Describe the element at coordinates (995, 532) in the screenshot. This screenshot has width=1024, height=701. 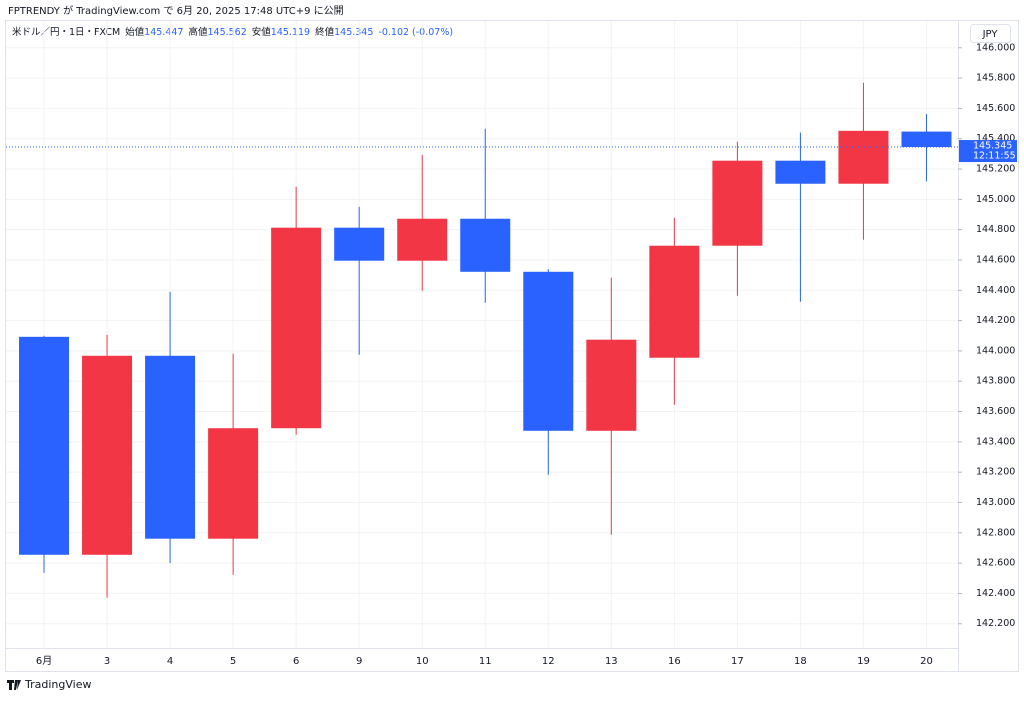
I see `y-tick-label: 142.800` at that location.